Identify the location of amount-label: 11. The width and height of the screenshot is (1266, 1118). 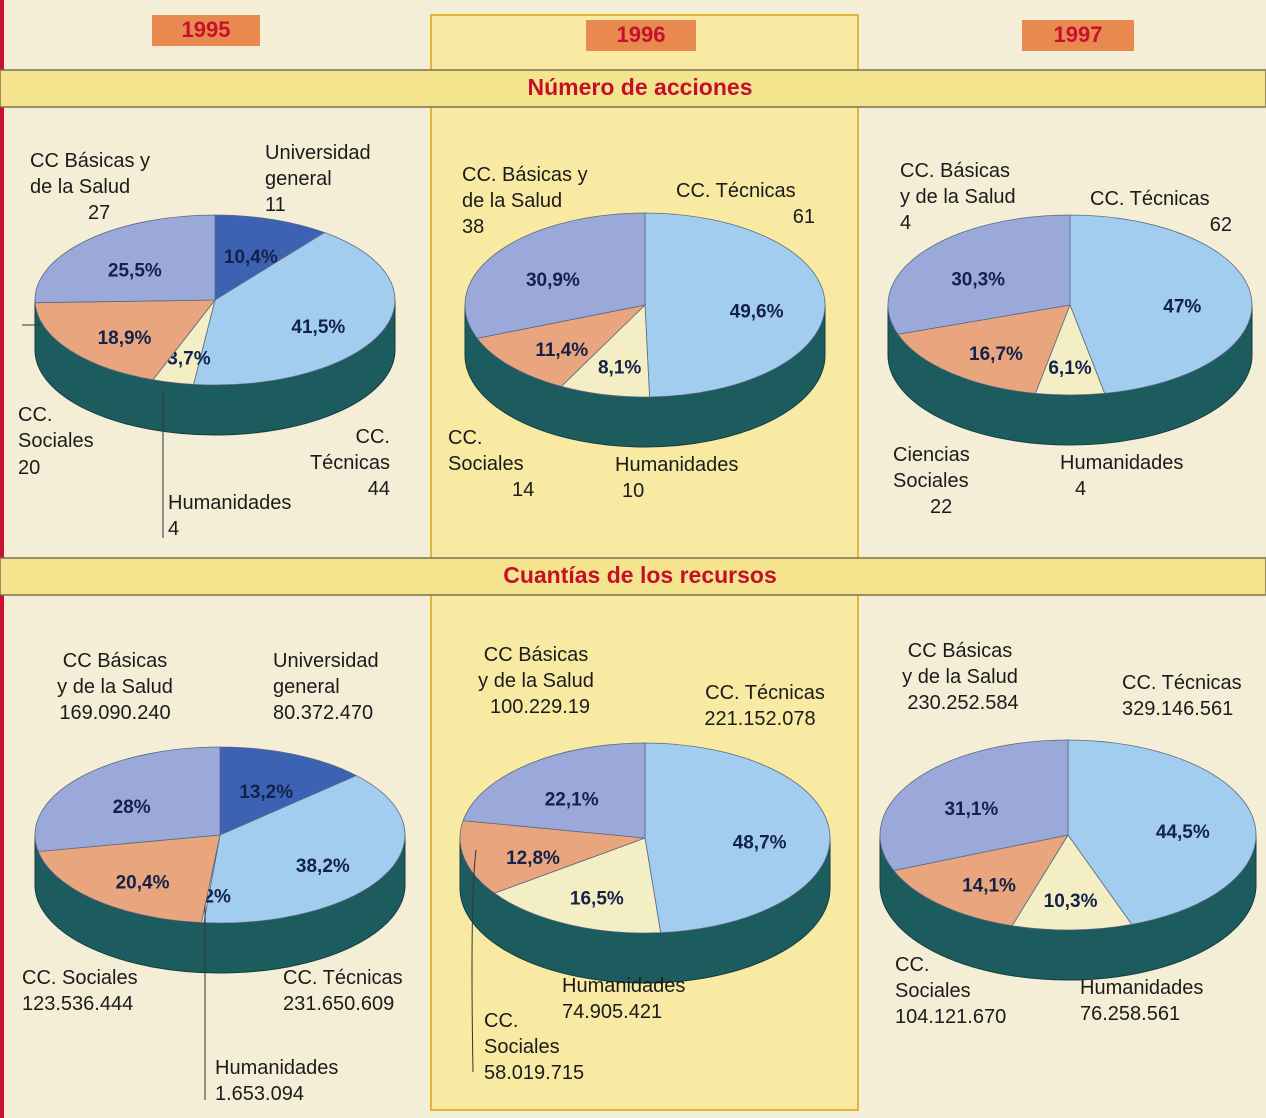
(275, 205).